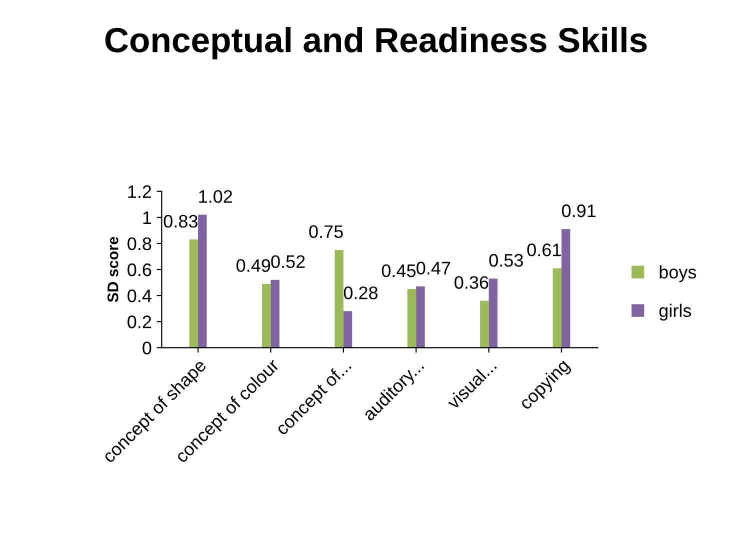 Image resolution: width=752 pixels, height=539 pixels. I want to click on data-label: 0.47, so click(433, 268).